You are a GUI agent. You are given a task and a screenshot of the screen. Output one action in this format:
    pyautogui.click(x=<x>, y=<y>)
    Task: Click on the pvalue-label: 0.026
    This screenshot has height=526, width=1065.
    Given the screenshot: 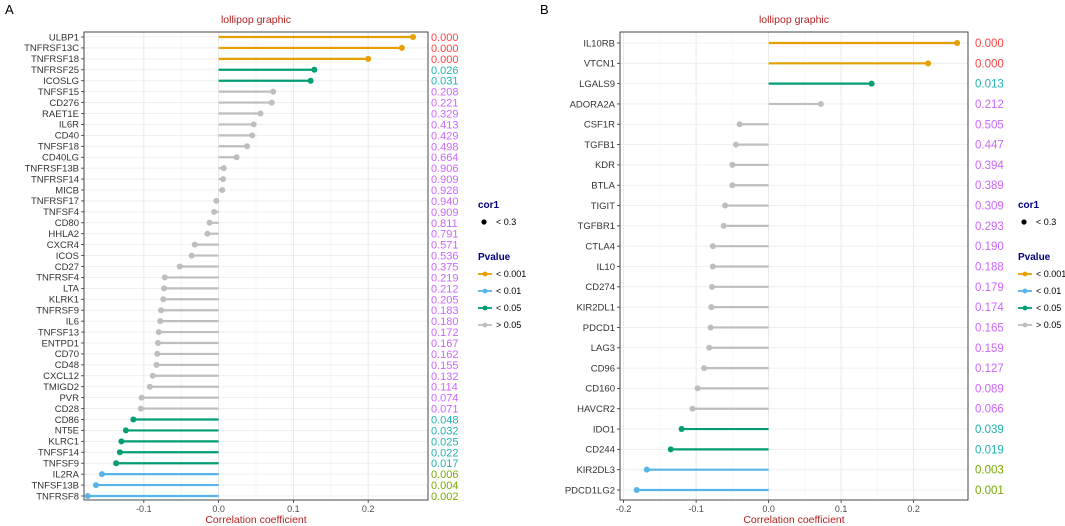 What is the action you would take?
    pyautogui.click(x=445, y=71)
    